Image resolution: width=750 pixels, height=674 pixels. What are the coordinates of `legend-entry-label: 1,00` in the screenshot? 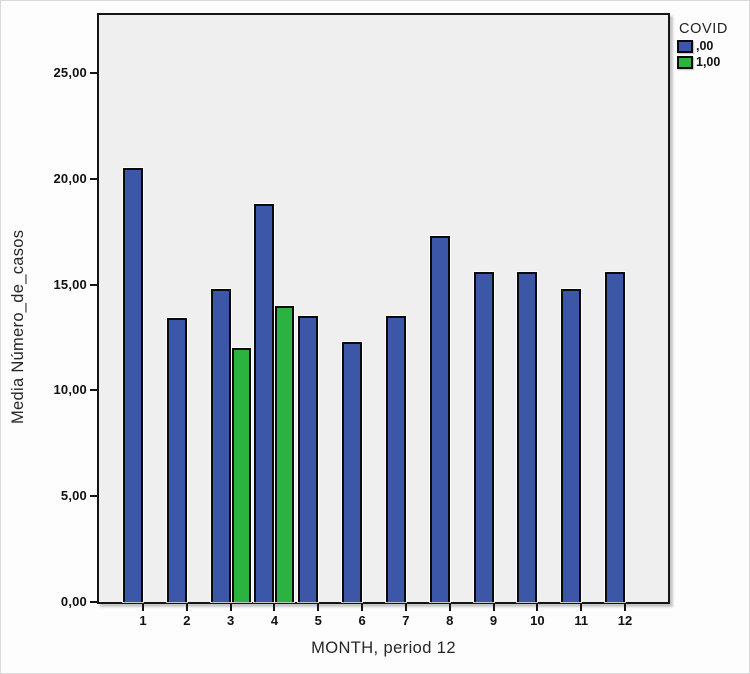 It's located at (708, 62).